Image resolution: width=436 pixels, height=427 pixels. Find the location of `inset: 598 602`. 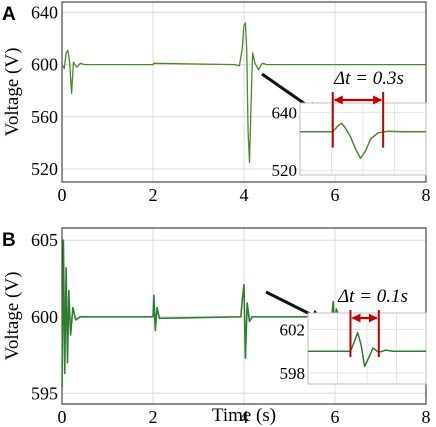

inset: 598 602 is located at coordinates (353, 347).